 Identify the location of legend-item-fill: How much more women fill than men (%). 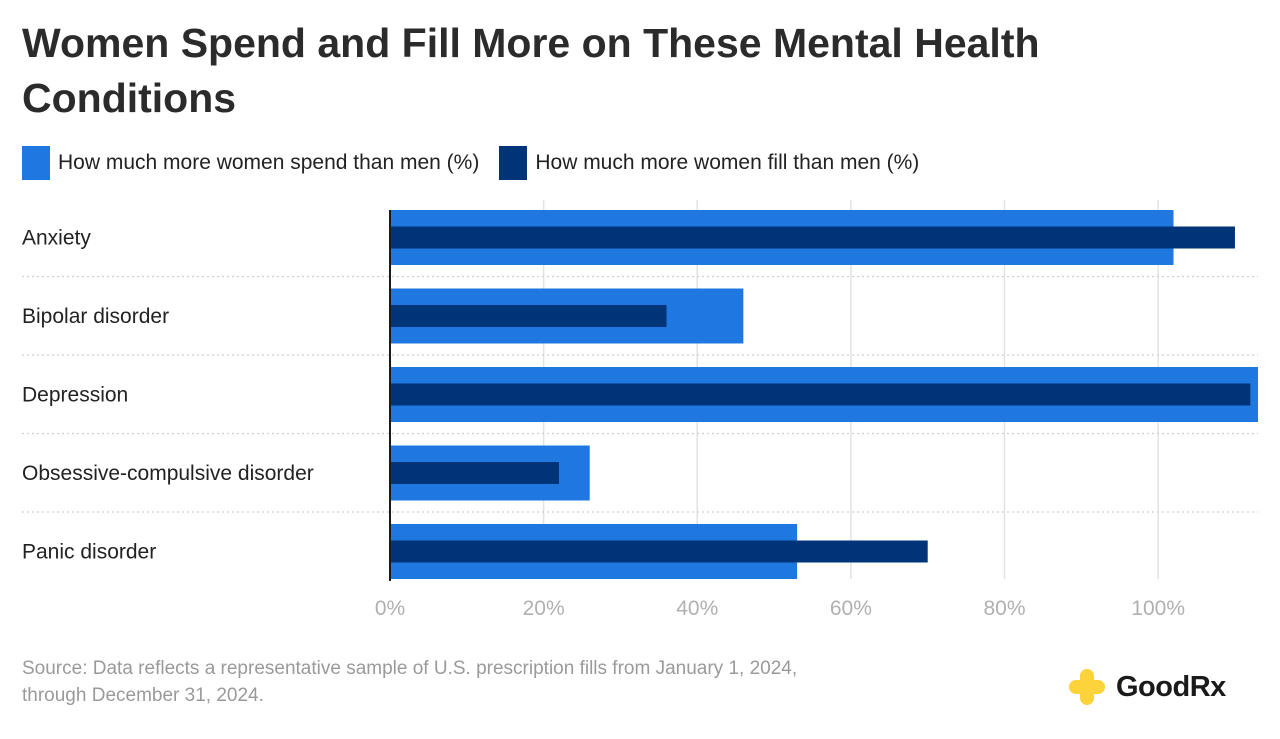
(709, 163).